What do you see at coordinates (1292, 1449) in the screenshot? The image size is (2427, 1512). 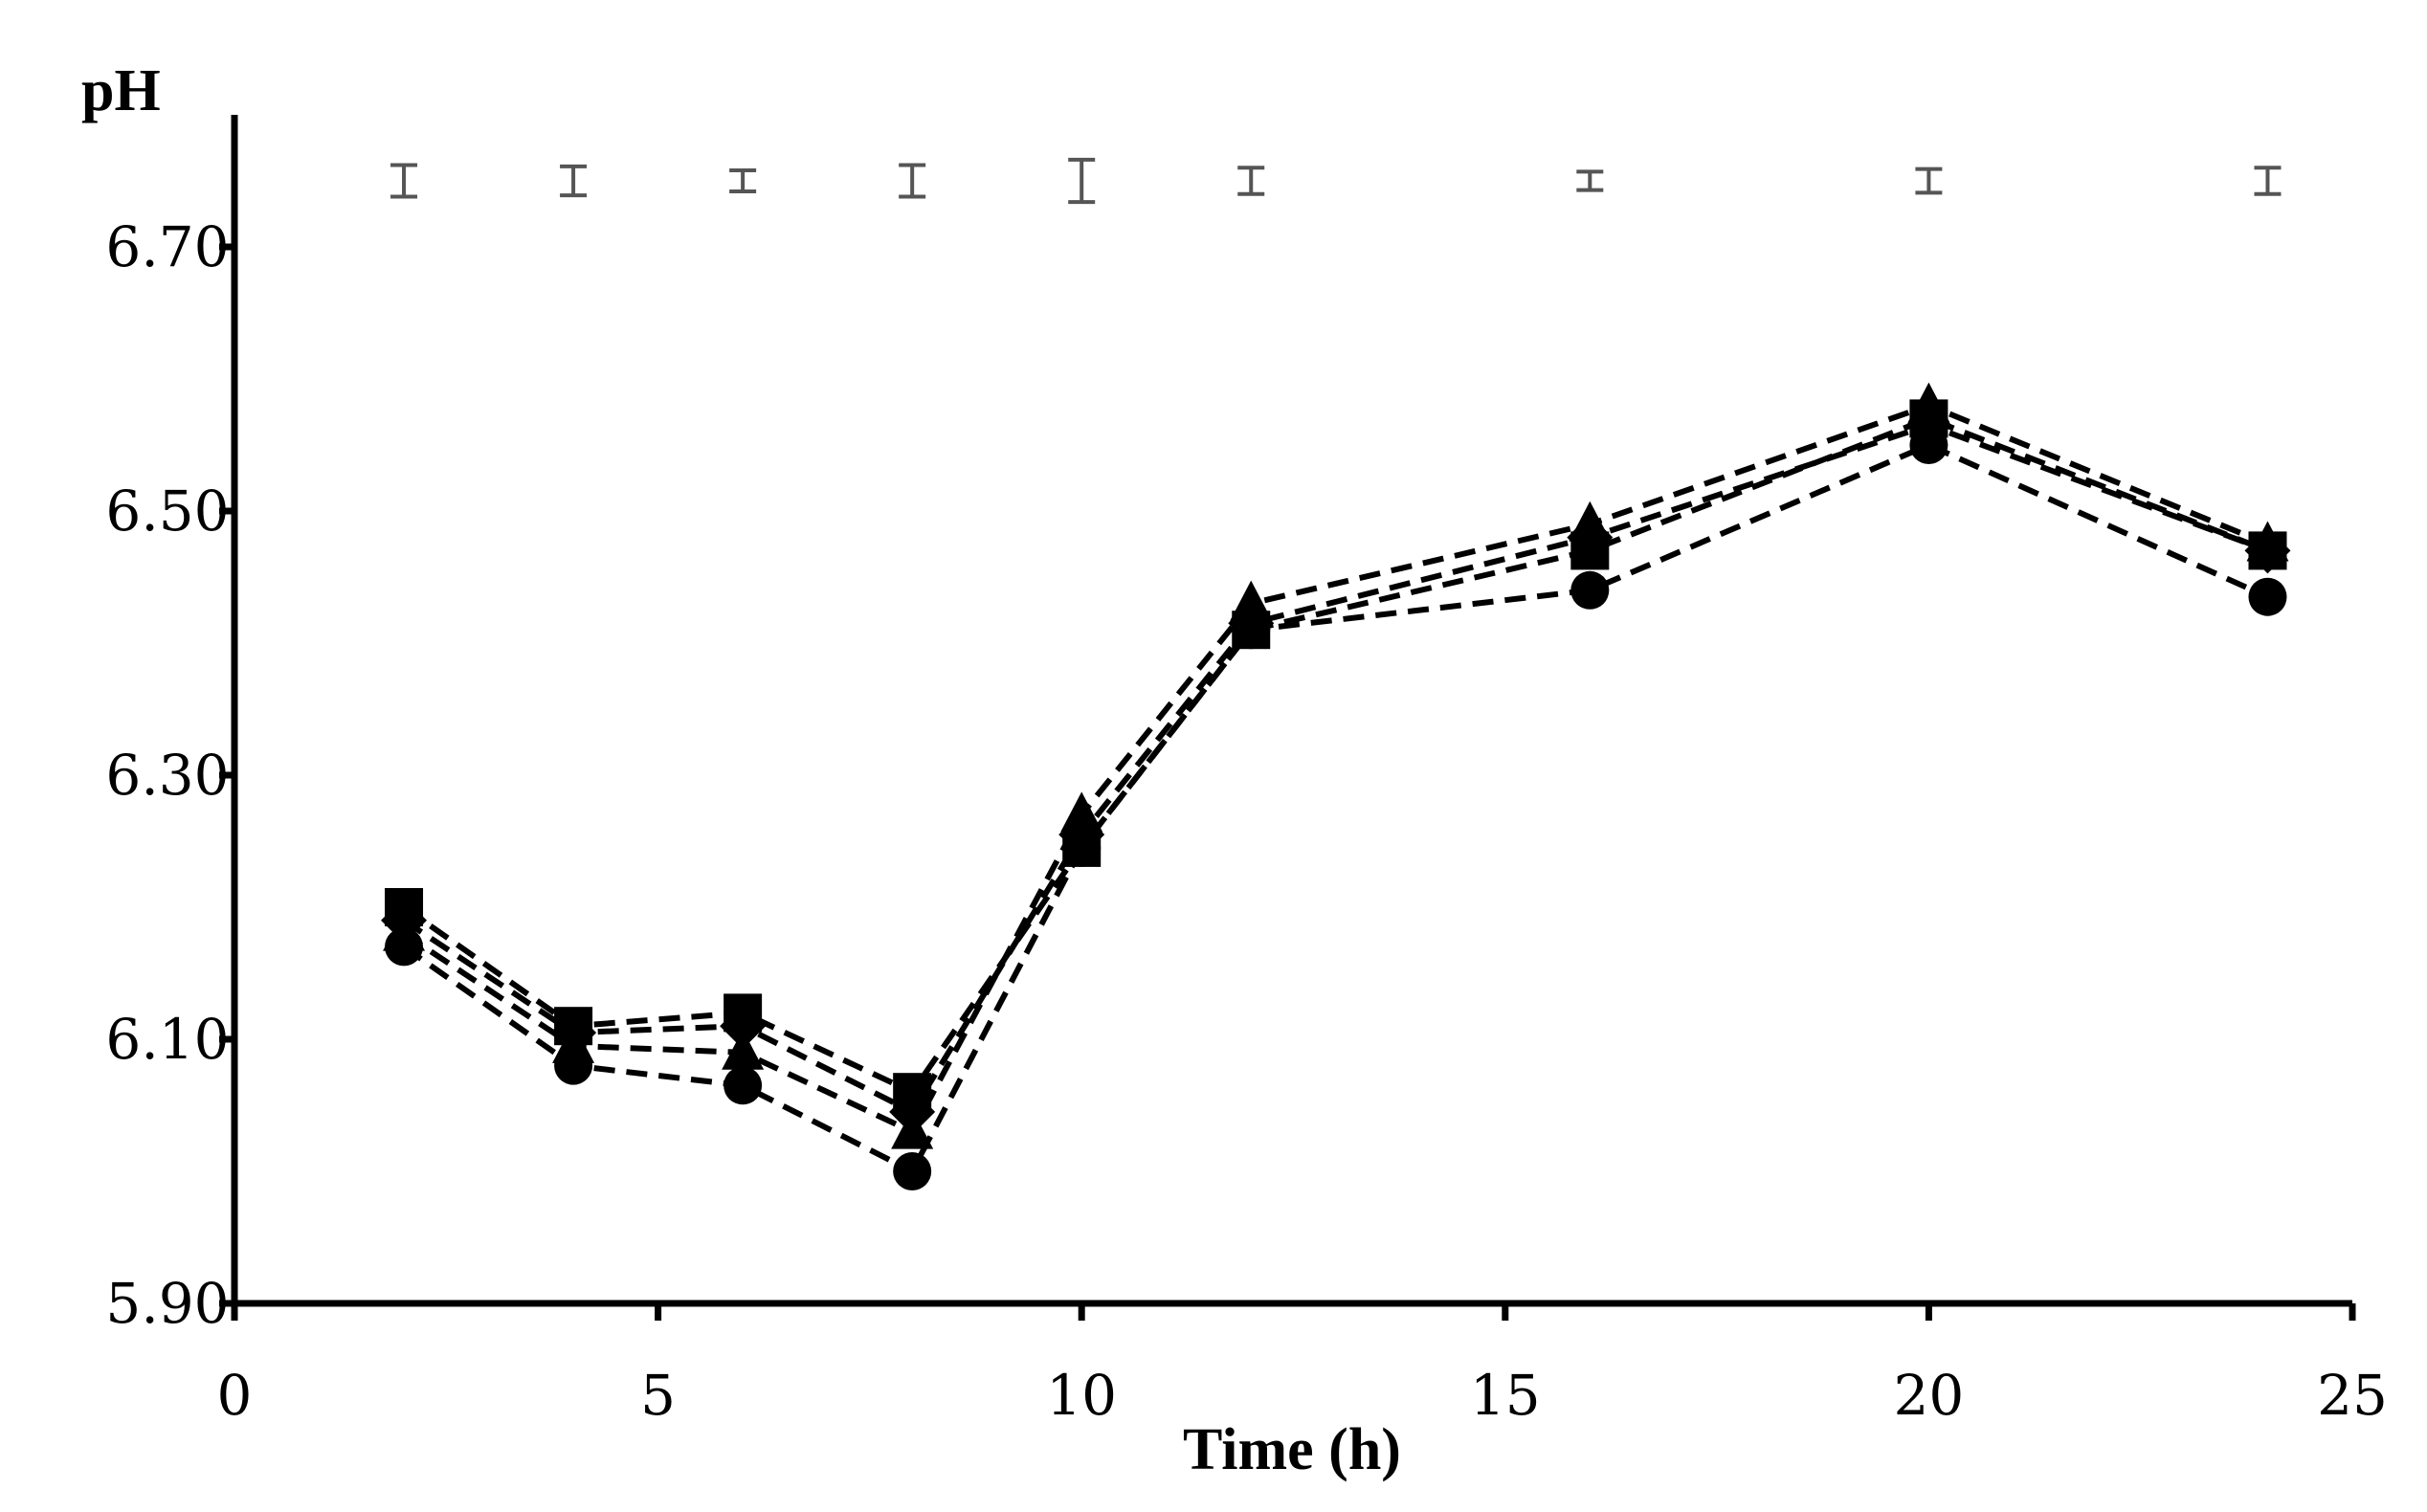 I see `x-axis-title: Time (h)` at bounding box center [1292, 1449].